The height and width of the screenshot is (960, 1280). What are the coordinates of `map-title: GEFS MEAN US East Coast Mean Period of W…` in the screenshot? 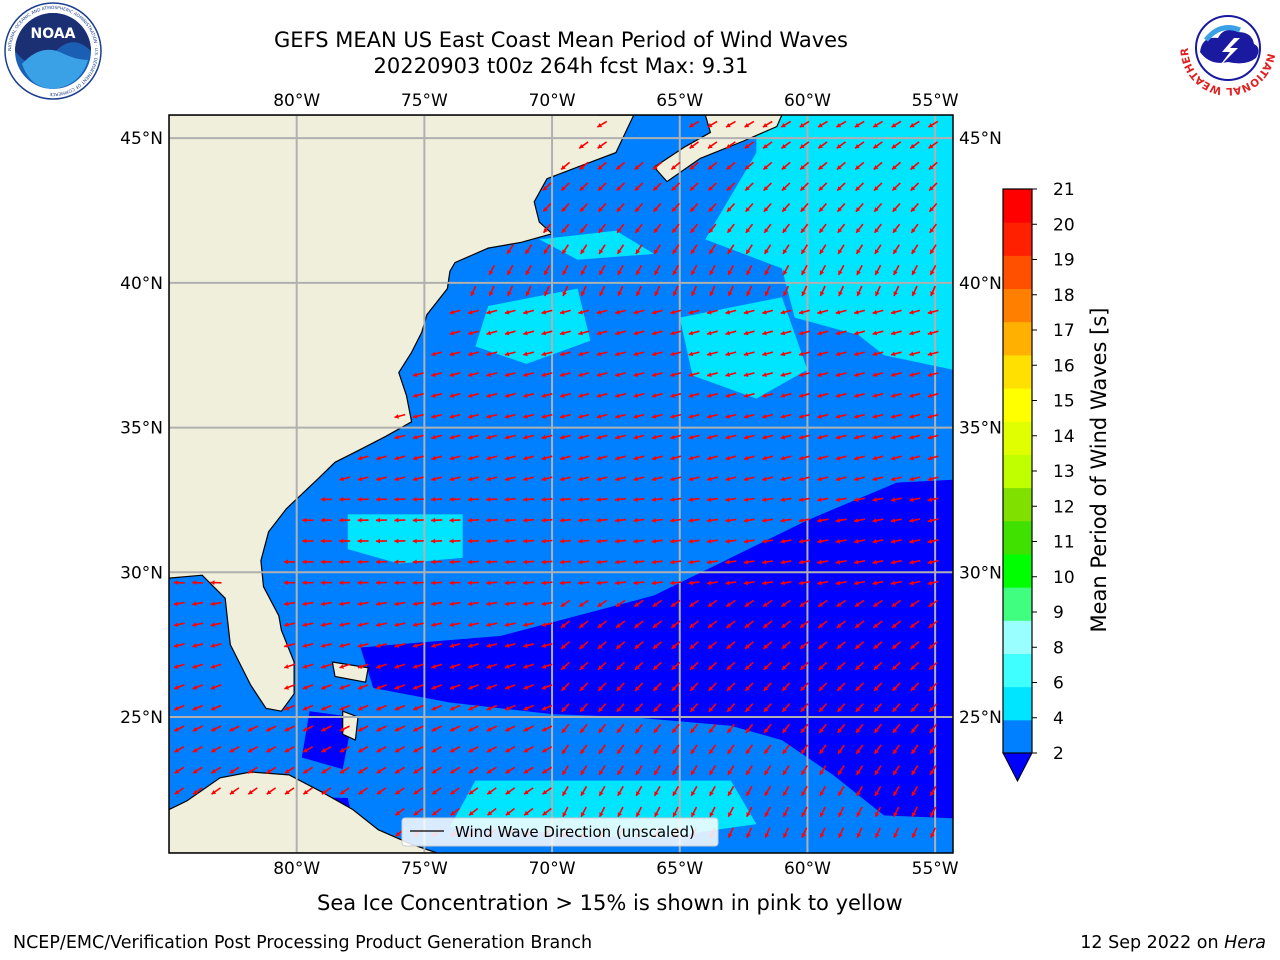 It's located at (561, 40).